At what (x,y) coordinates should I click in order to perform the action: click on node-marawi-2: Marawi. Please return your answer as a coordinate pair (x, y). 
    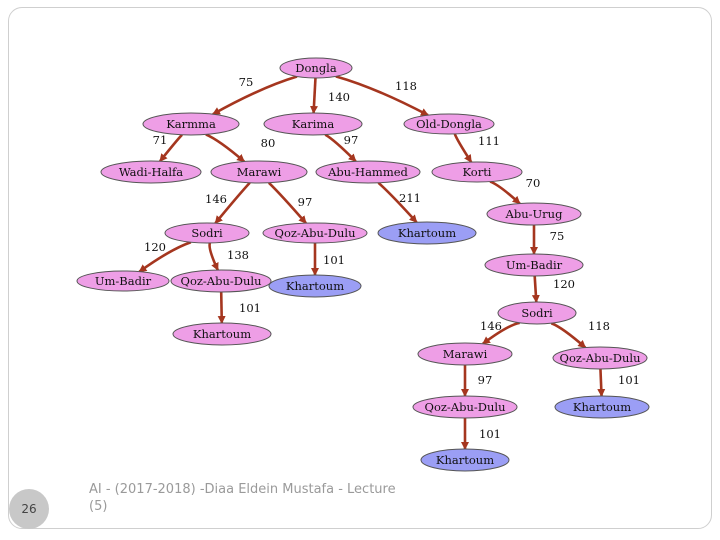
    Looking at the image, I should click on (465, 354).